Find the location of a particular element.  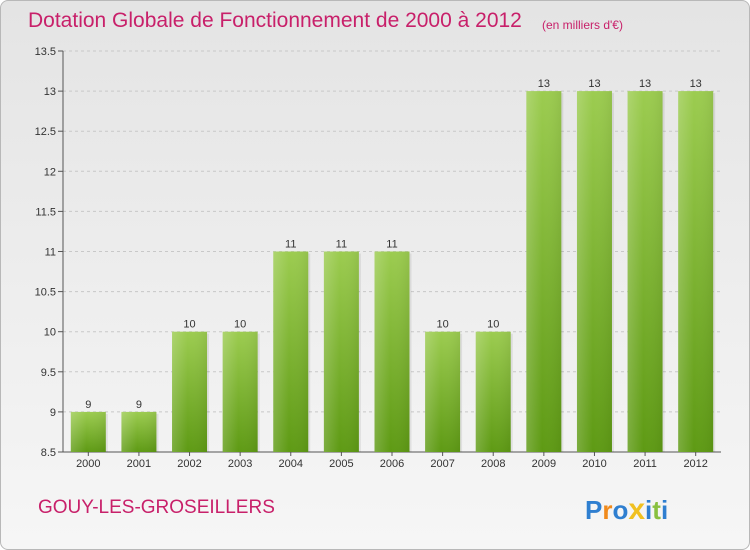

x-tick-label: 2000 is located at coordinates (88, 464).